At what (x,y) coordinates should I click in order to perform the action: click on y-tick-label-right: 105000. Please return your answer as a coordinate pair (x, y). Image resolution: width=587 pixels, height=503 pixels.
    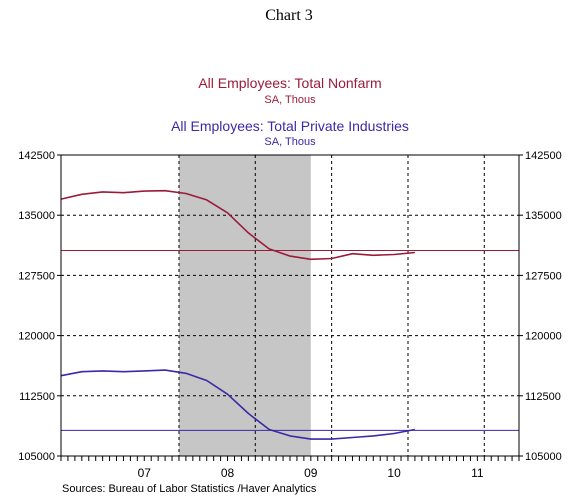
    Looking at the image, I should click on (543, 457).